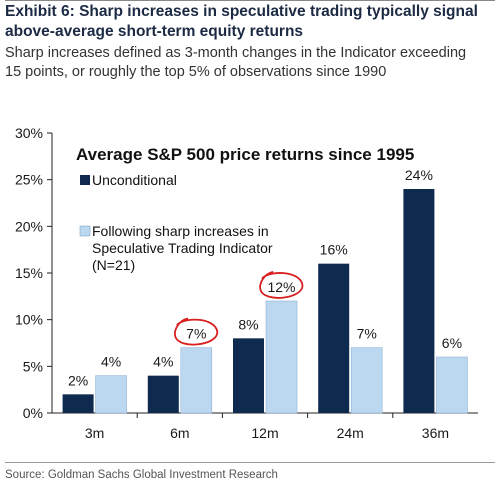 This screenshot has width=500, height=495. Describe the element at coordinates (29, 273) in the screenshot. I see `y-tick-label: 15%` at that location.